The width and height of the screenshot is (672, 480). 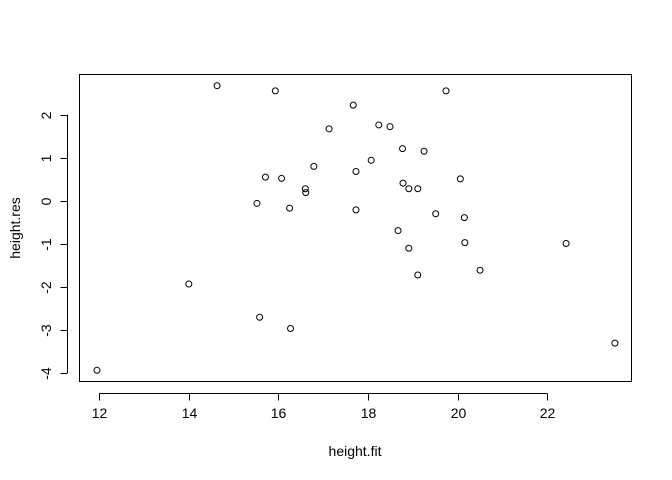 I want to click on x-tick-label: 14, so click(x=190, y=413).